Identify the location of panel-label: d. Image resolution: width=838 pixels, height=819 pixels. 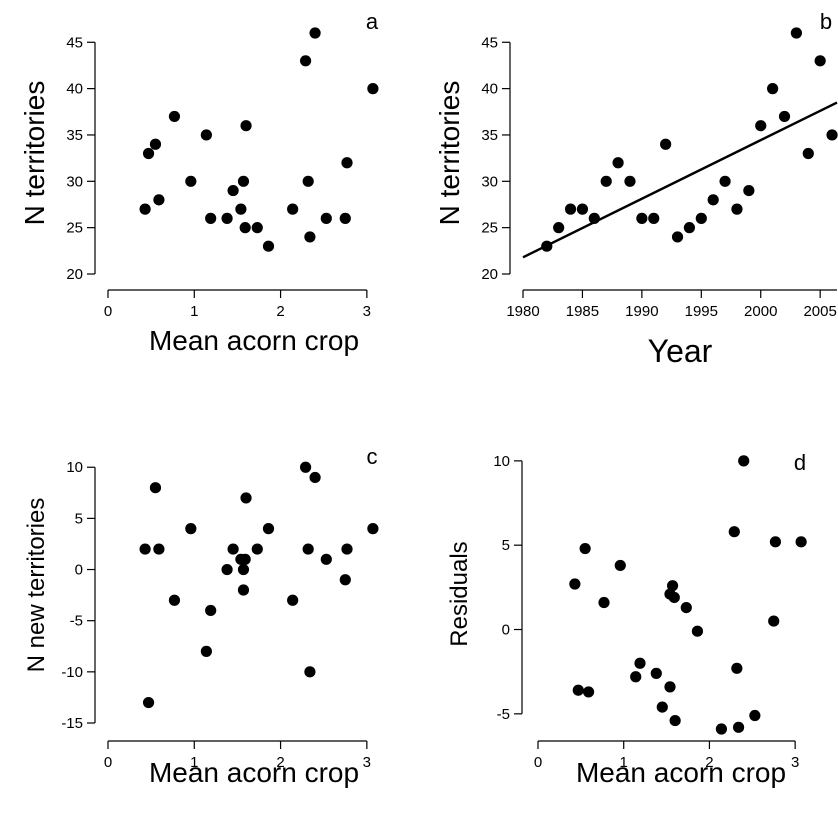
(800, 462).